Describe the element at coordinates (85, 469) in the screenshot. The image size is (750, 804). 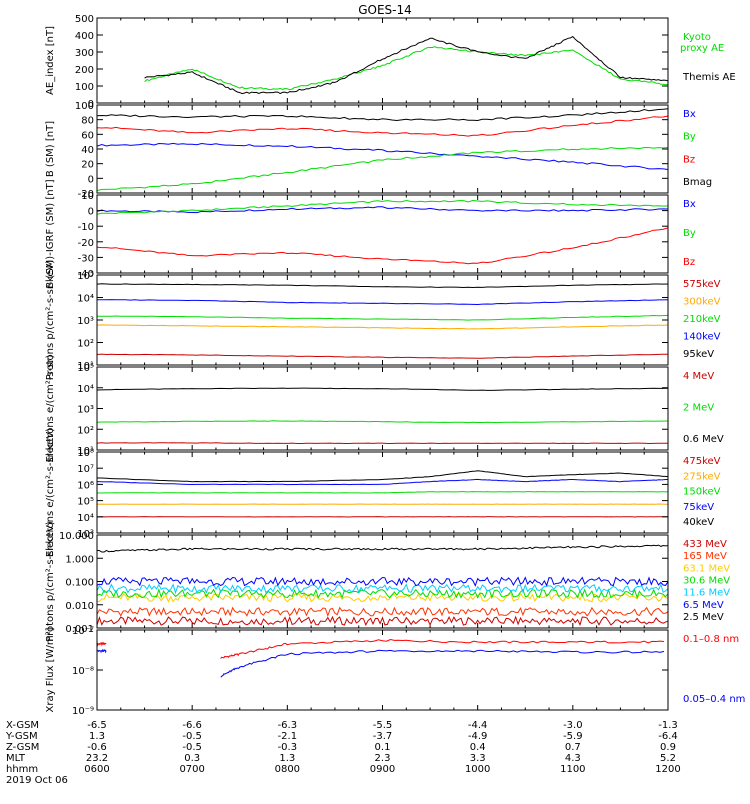
I see `y-tick-label: 10⁷` at that location.